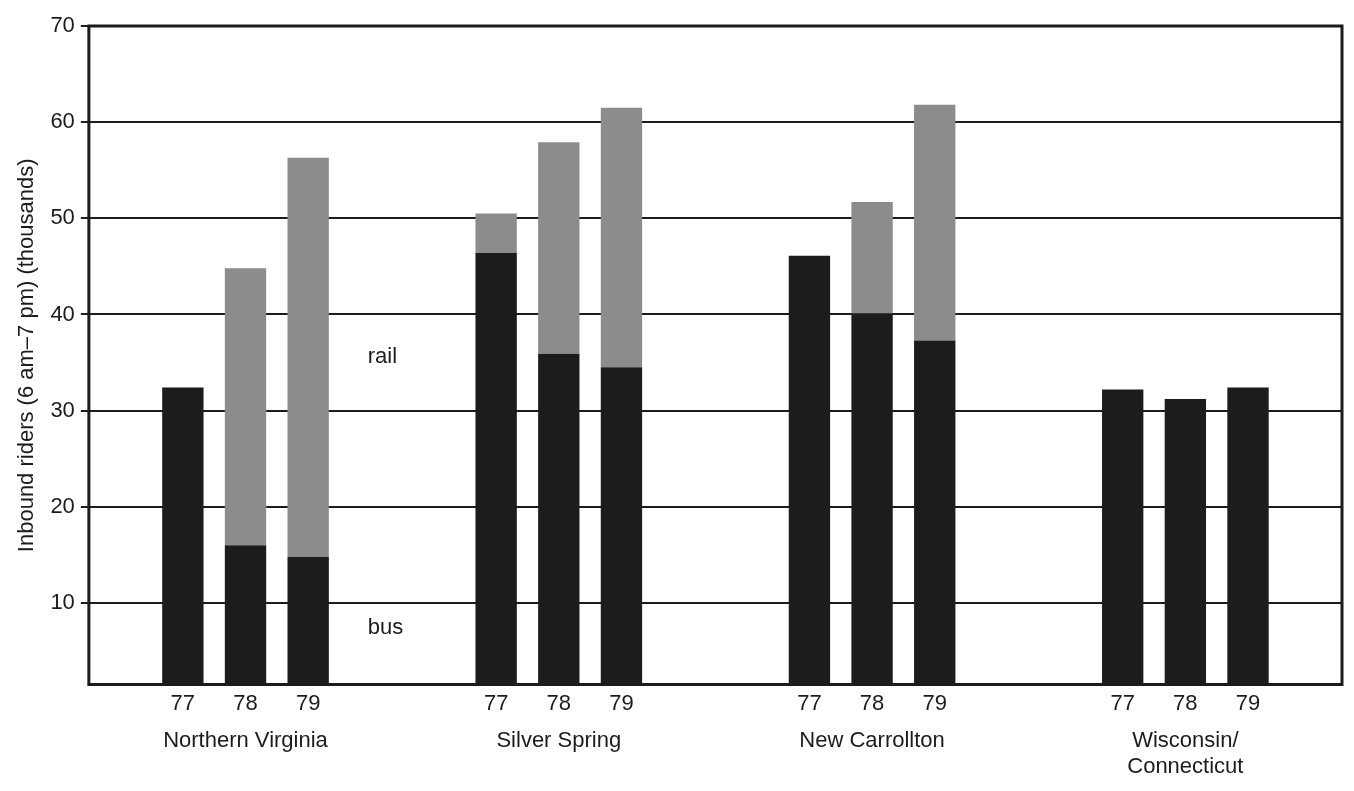 Image resolution: width=1354 pixels, height=791 pixels. I want to click on y-tick-label: 60, so click(62, 121).